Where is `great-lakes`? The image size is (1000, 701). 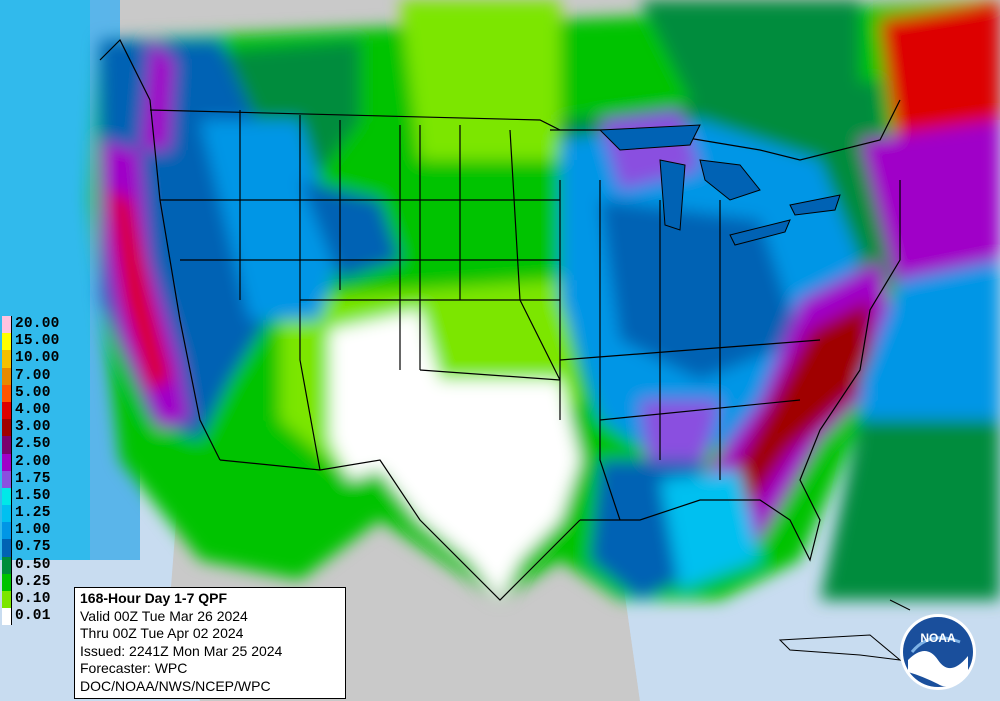
great-lakes is located at coordinates (719, 185).